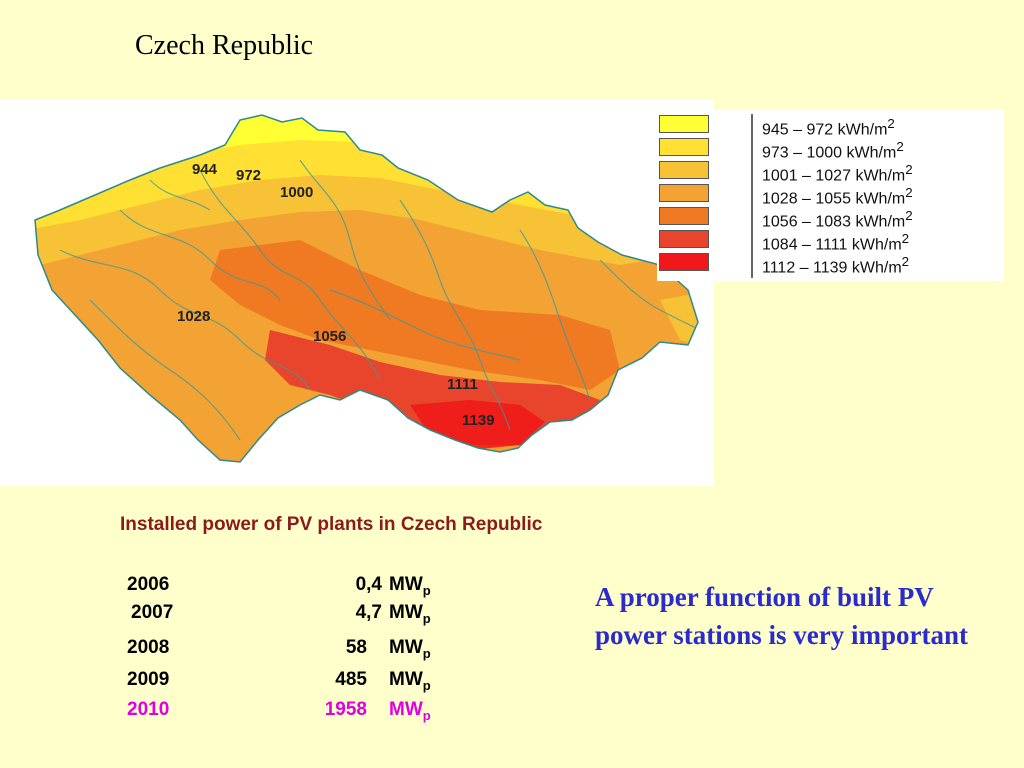 Image resolution: width=1024 pixels, height=768 pixels. Describe the element at coordinates (837, 196) in the screenshot. I see `legend-label: 1028 – 1055 kWh/m2` at that location.